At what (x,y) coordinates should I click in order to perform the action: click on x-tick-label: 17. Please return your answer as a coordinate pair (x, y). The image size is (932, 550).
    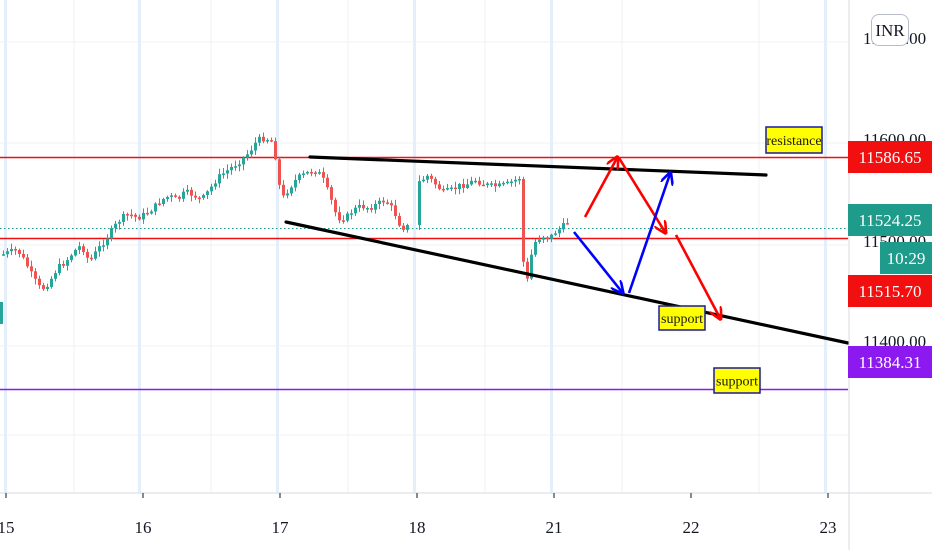
    Looking at the image, I should click on (281, 527).